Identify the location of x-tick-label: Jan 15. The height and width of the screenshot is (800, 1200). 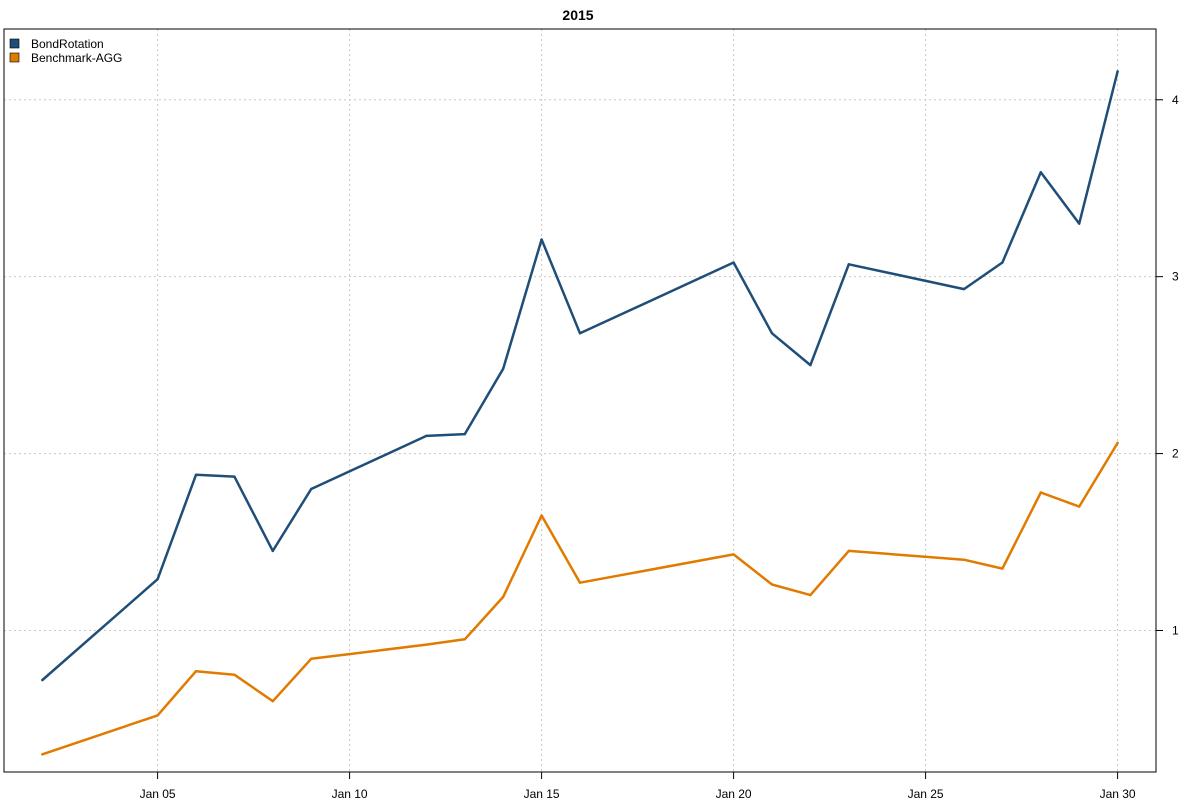
(542, 793).